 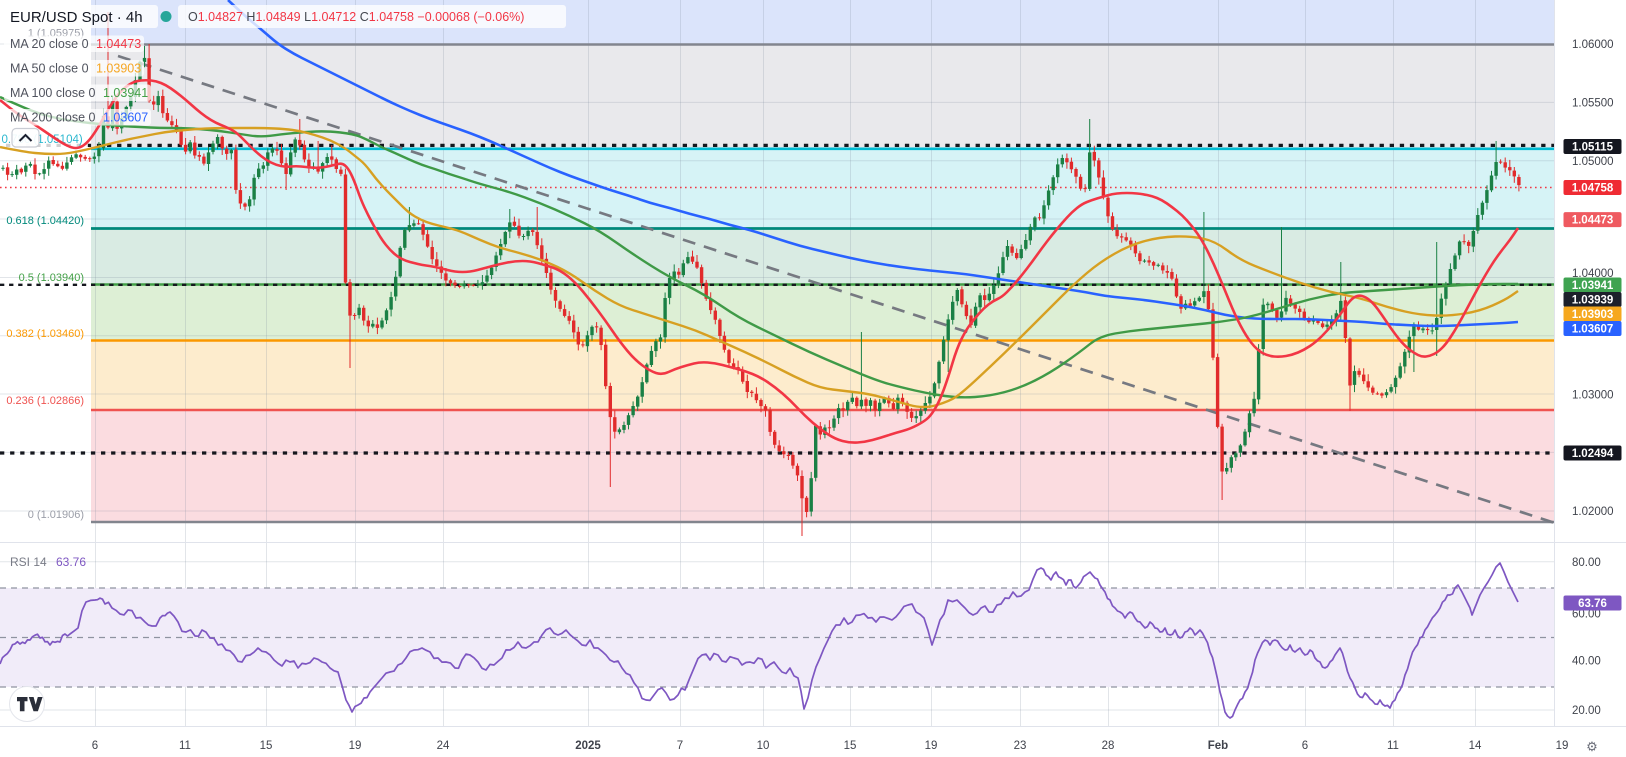 What do you see at coordinates (49, 44) in the screenshot?
I see `svg-text: MA 20 close 0` at bounding box center [49, 44].